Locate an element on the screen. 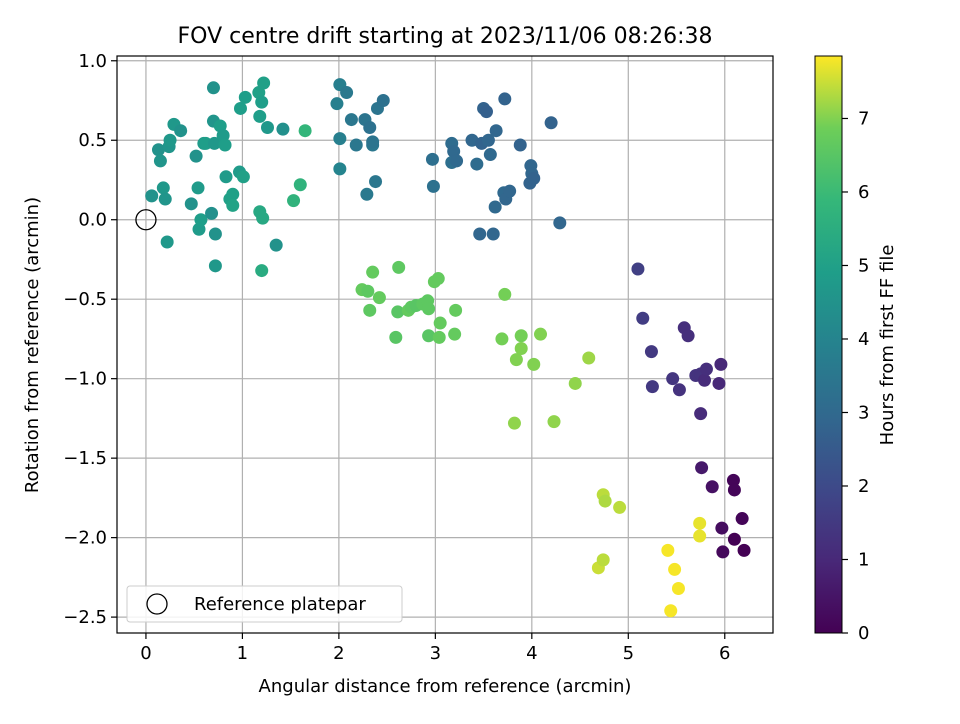 Image resolution: width=960 pixels, height=724 pixels. colorbar: 0 1 2 3 4 5 6 7 Hours from first FF file is located at coordinates (856, 349).